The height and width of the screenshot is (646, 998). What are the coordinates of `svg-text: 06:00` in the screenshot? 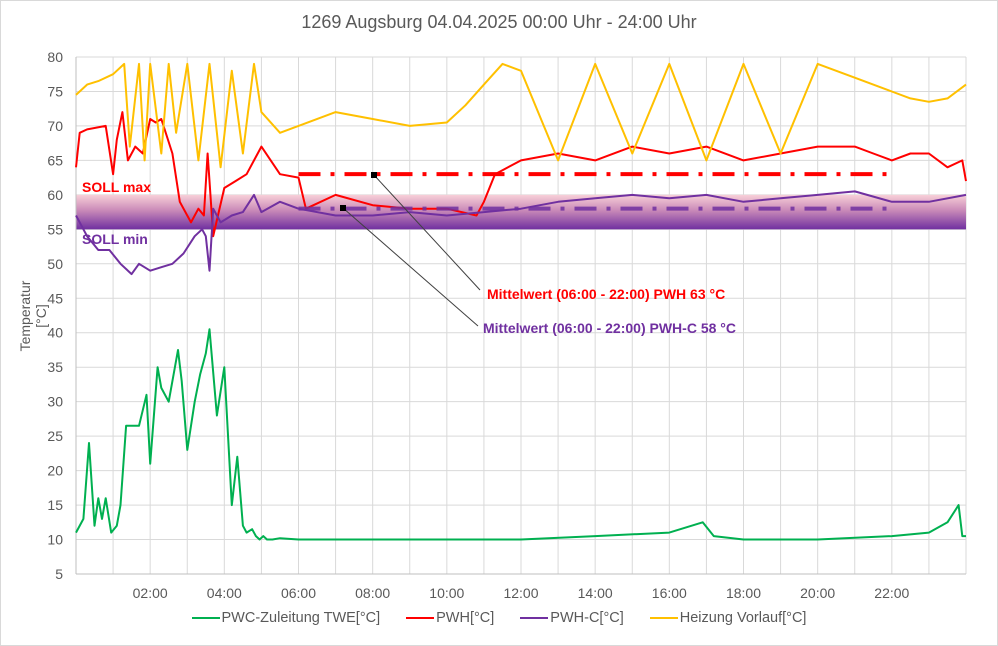 It's located at (298, 593).